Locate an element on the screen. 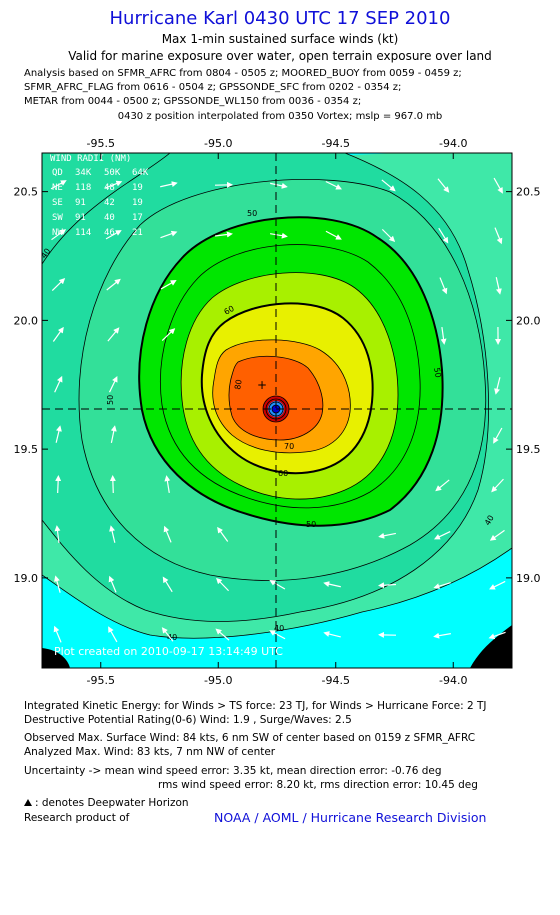 The height and width of the screenshot is (915, 560). contour-label-50-s: 50 is located at coordinates (311, 524).